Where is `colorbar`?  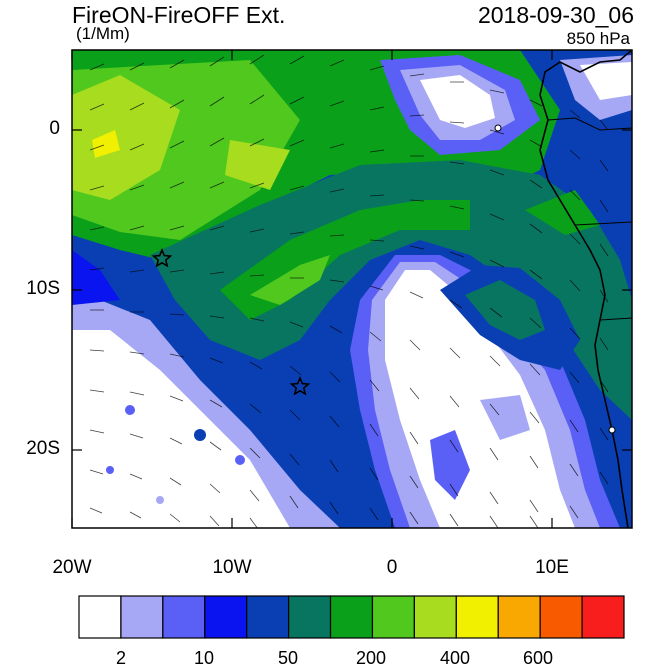
colorbar is located at coordinates (351, 617).